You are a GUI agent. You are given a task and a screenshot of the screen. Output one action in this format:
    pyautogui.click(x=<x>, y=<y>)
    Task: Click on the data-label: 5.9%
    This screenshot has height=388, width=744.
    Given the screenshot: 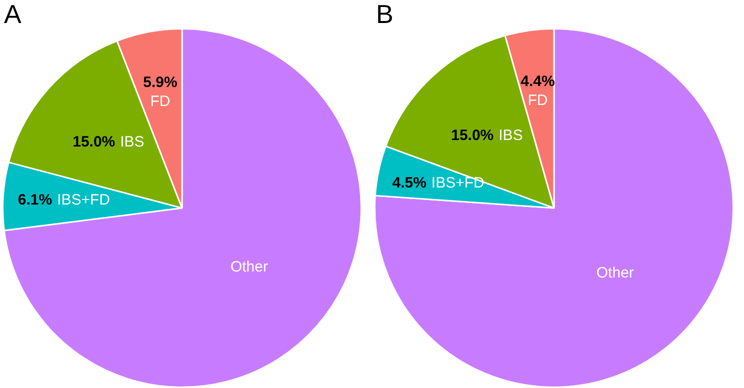 What is the action you would take?
    pyautogui.click(x=160, y=82)
    